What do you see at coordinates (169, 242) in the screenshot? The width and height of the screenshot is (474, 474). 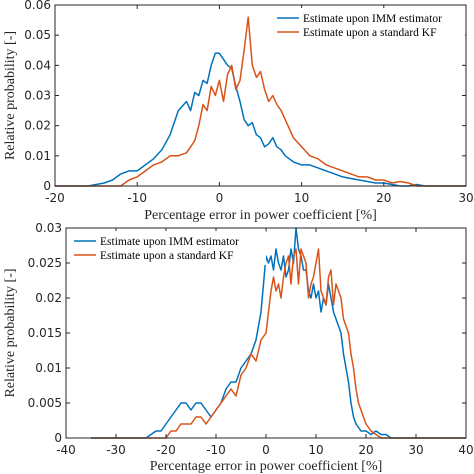 I see `bottom-legend-label-imm: Estimate upon IMM estimator` at bounding box center [169, 242].